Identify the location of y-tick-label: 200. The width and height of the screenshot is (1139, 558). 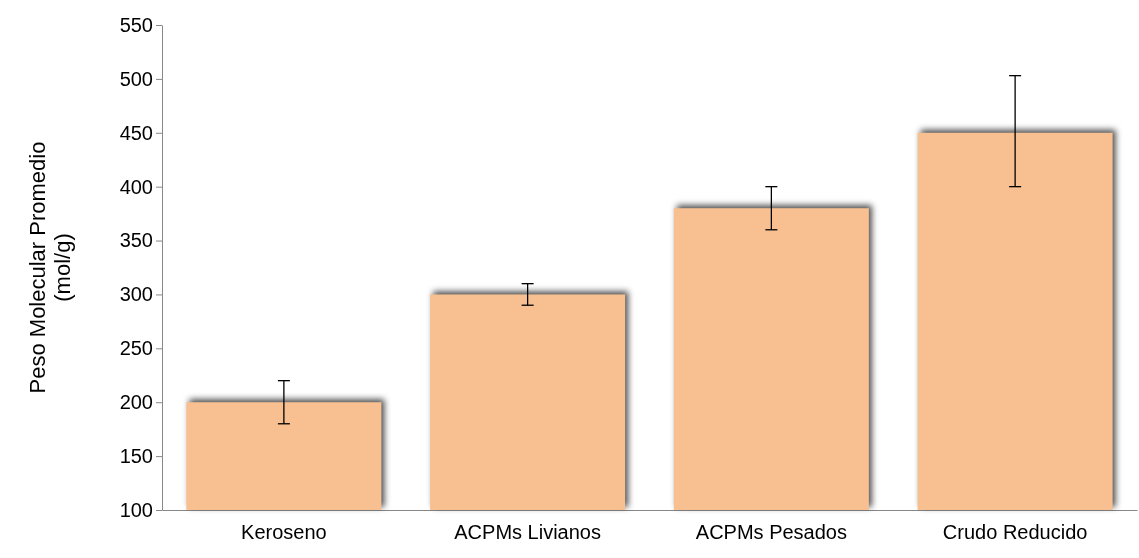
(136, 402).